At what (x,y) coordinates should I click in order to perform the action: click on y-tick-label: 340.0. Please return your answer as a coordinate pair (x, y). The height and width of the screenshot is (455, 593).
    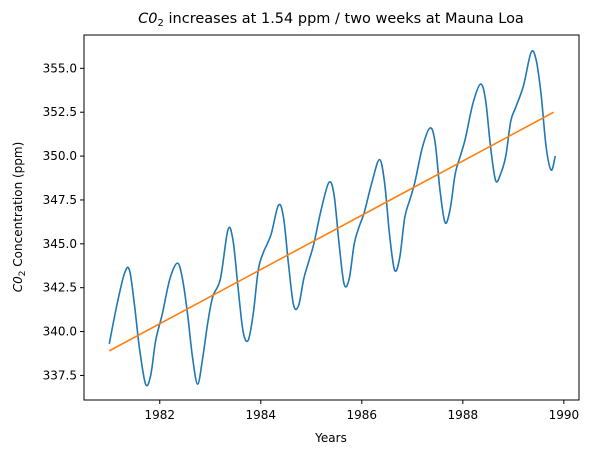
    Looking at the image, I should click on (60, 332).